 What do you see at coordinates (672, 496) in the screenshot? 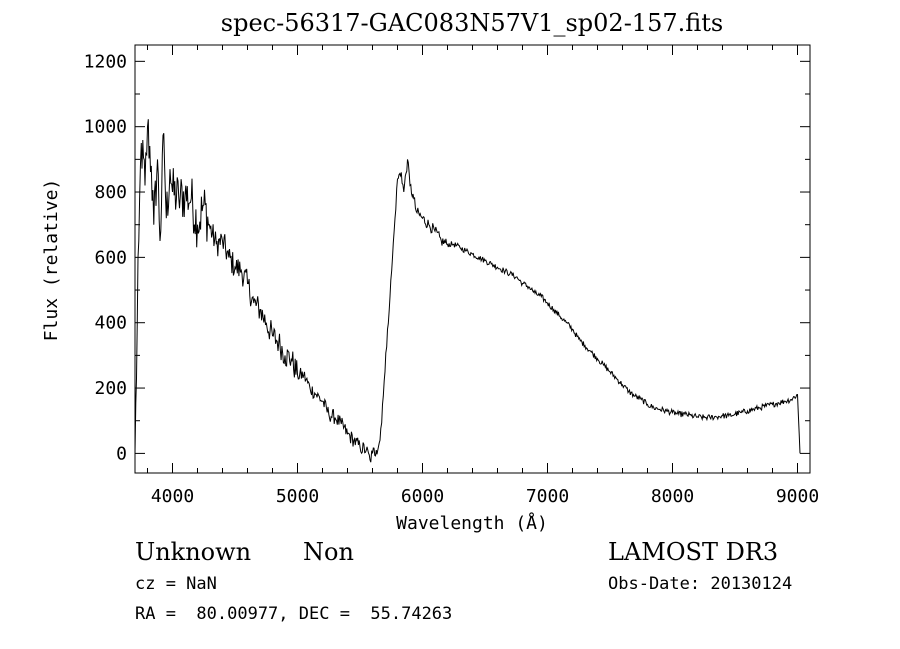
I see `x-tick-label: 8000` at bounding box center [672, 496].